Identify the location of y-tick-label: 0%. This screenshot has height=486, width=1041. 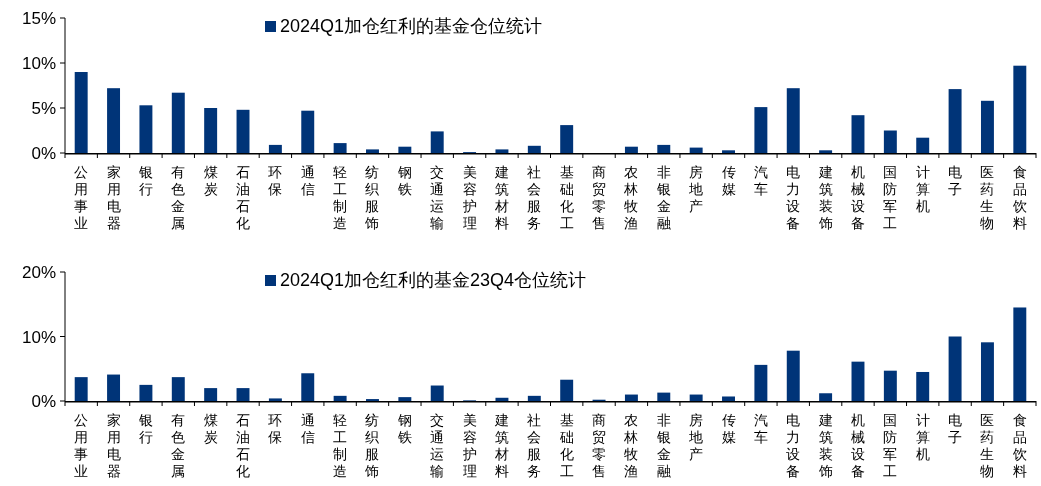
(43, 401).